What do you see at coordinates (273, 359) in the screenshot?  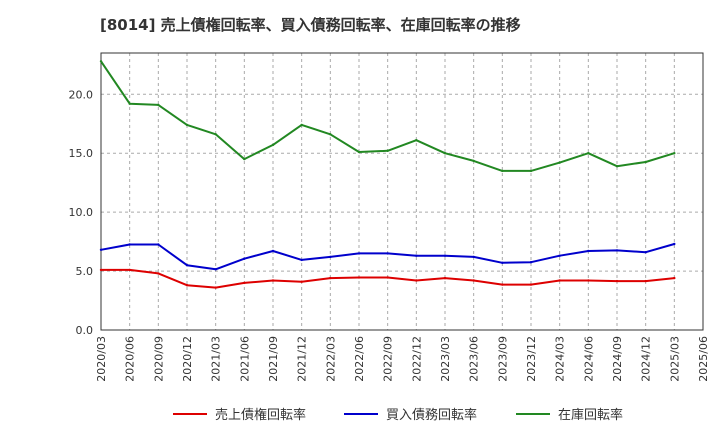 I see `x-tick-label: 2021/09` at bounding box center [273, 359].